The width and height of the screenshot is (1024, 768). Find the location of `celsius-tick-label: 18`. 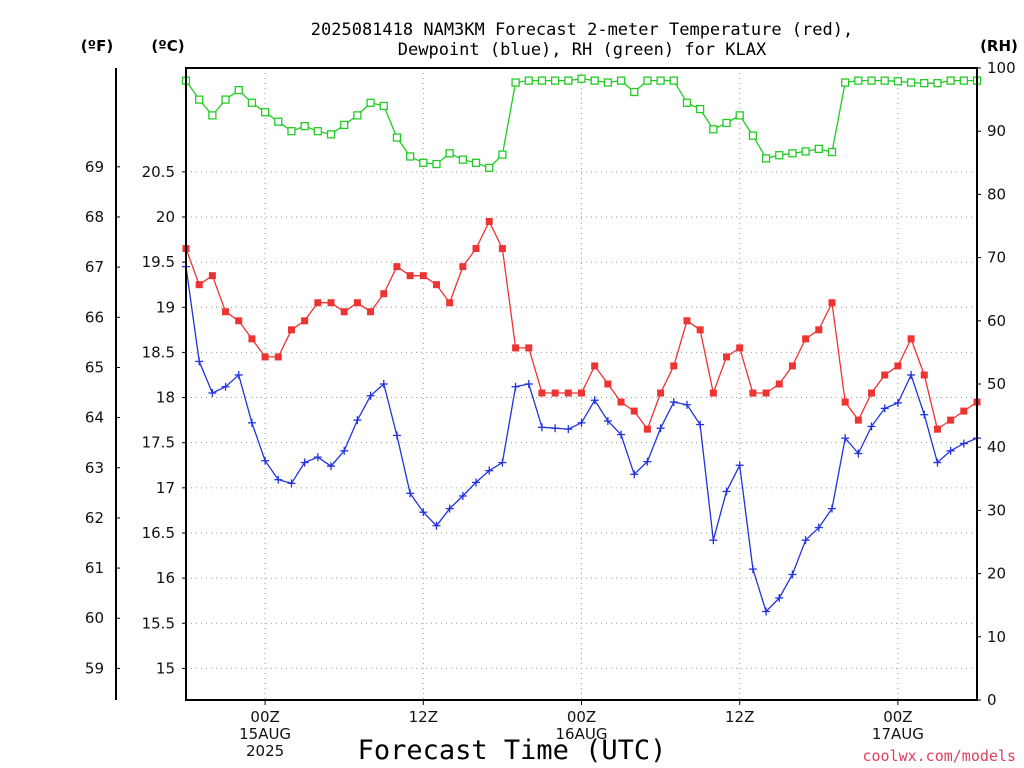

celsius-tick-label: 18 is located at coordinates (165, 398).